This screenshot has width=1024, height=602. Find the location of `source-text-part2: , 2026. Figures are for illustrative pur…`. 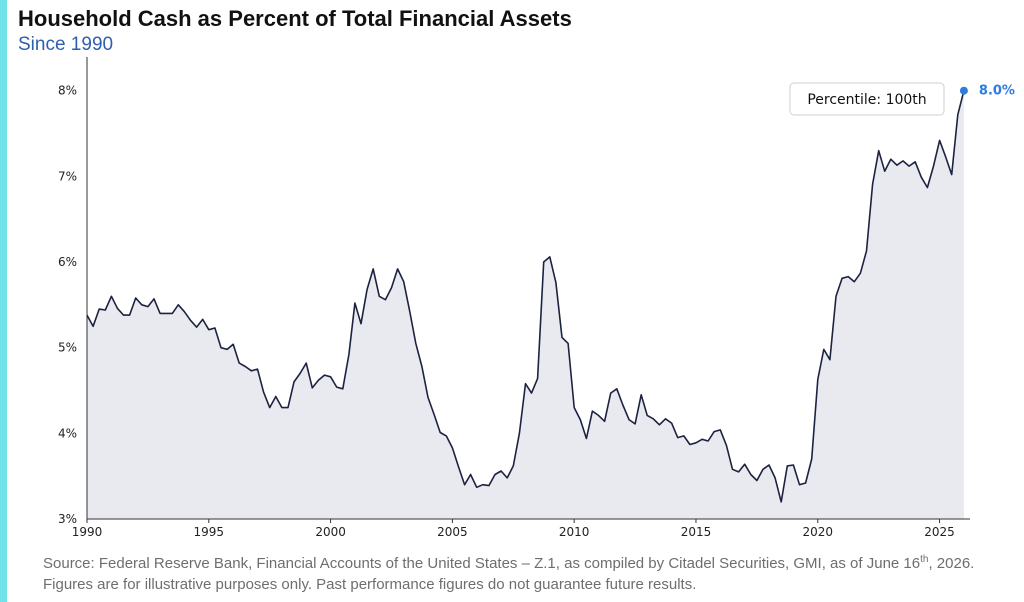

source-text-part2: , 2026. Figures are for illustrative pur… is located at coordinates (509, 574).